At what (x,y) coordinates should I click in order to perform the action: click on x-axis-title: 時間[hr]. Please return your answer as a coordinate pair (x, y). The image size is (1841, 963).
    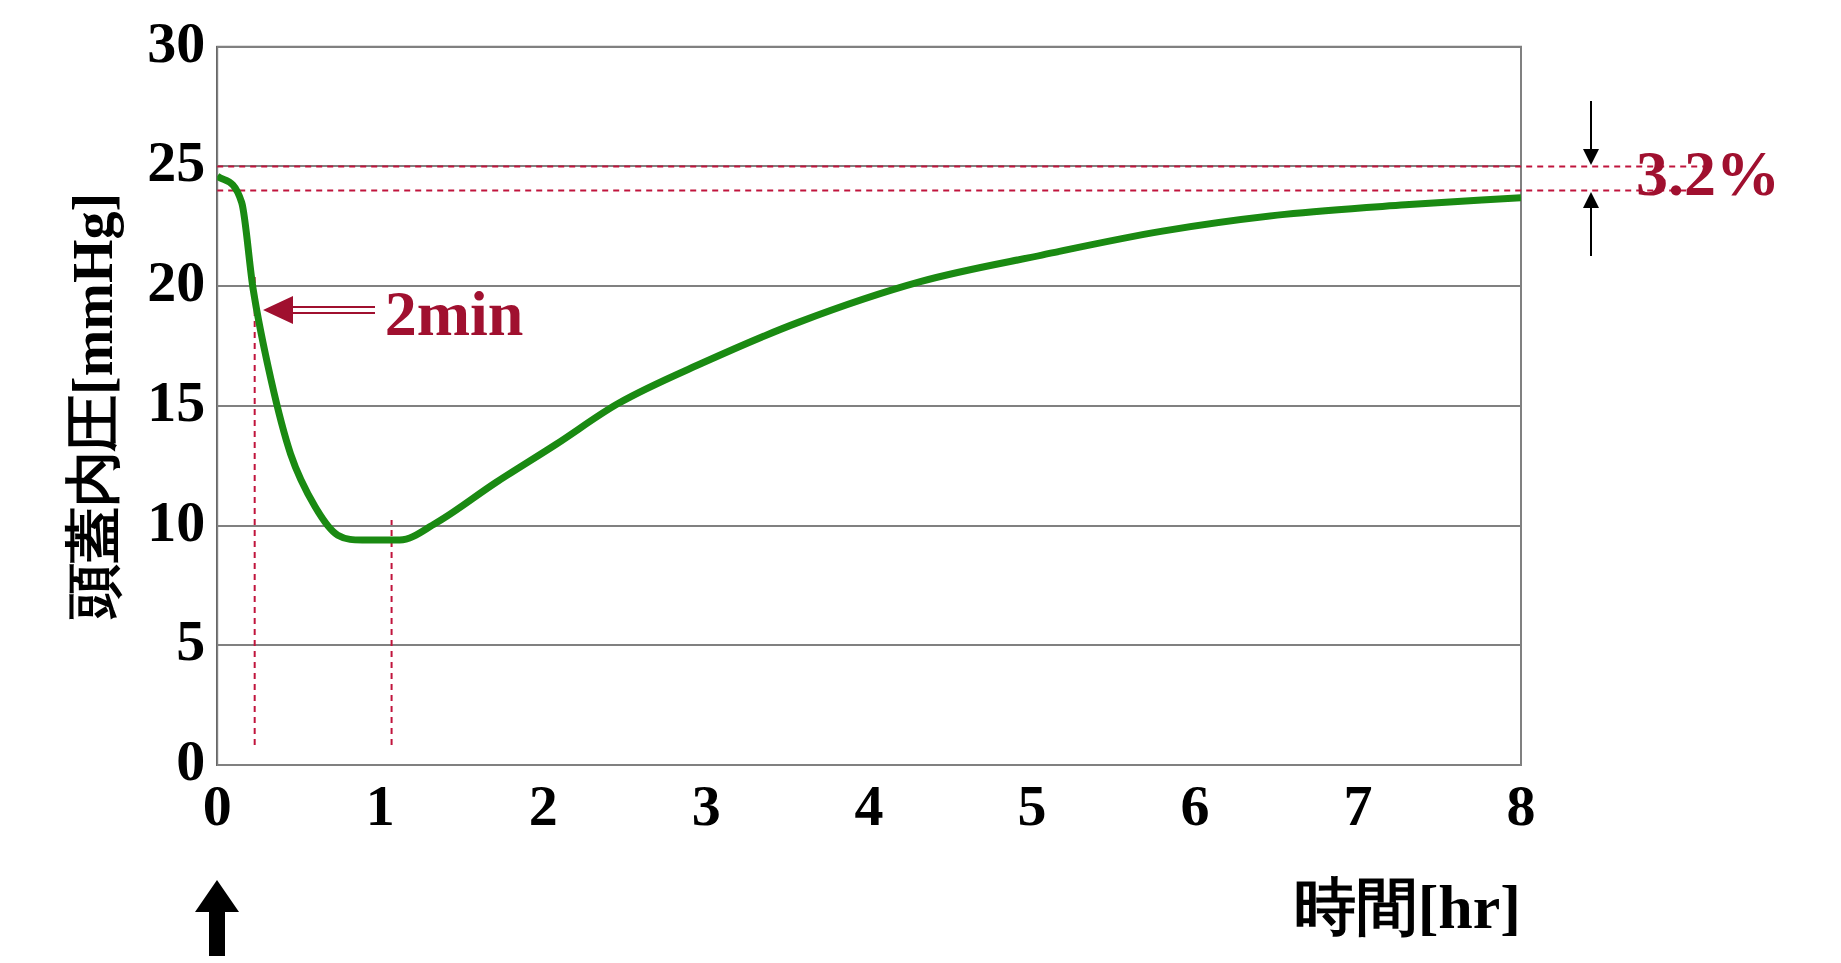
    Looking at the image, I should click on (1407, 906).